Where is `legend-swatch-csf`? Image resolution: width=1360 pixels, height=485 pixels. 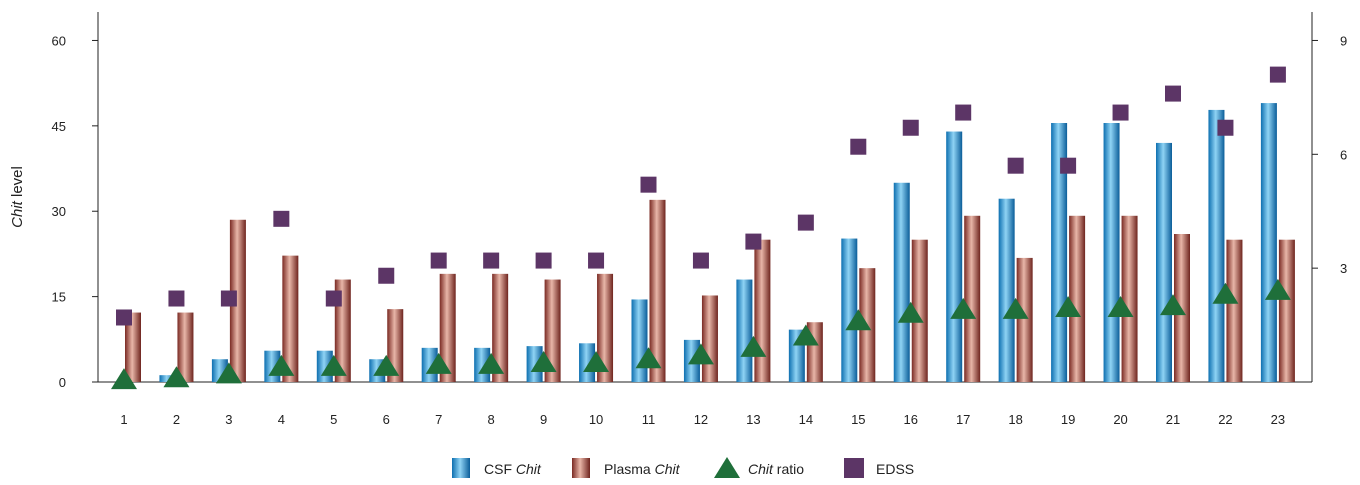
legend-swatch-csf is located at coordinates (461, 468).